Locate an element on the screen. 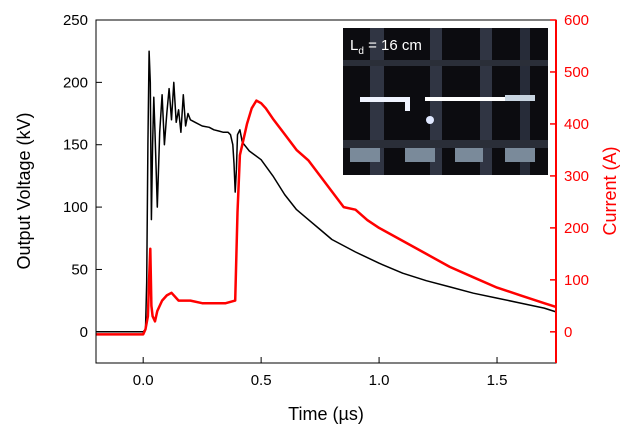 The image size is (635, 434). x-tick-label: 0.0 is located at coordinates (143, 380).